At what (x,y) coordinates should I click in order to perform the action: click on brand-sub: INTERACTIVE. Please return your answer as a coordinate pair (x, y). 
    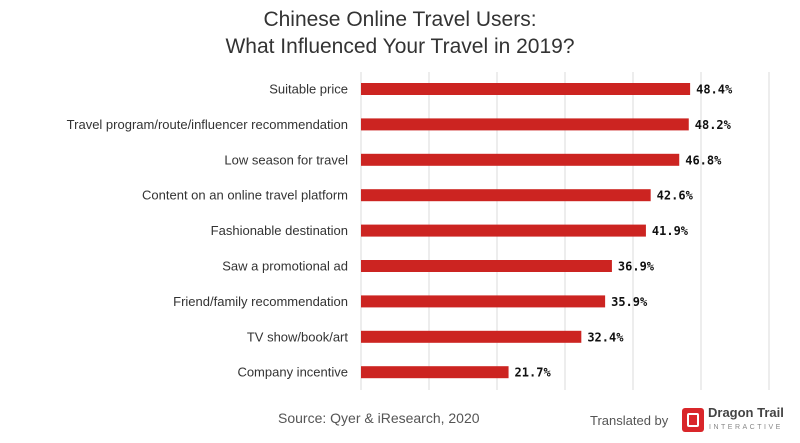
    Looking at the image, I should click on (746, 427).